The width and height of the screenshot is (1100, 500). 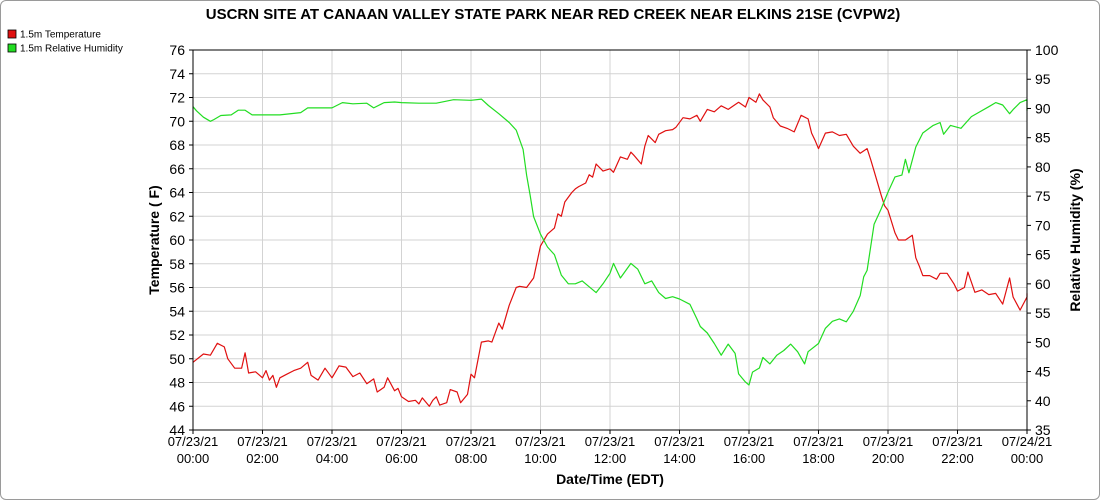 What do you see at coordinates (888, 458) in the screenshot?
I see `x-tick-label-time: 20:00` at bounding box center [888, 458].